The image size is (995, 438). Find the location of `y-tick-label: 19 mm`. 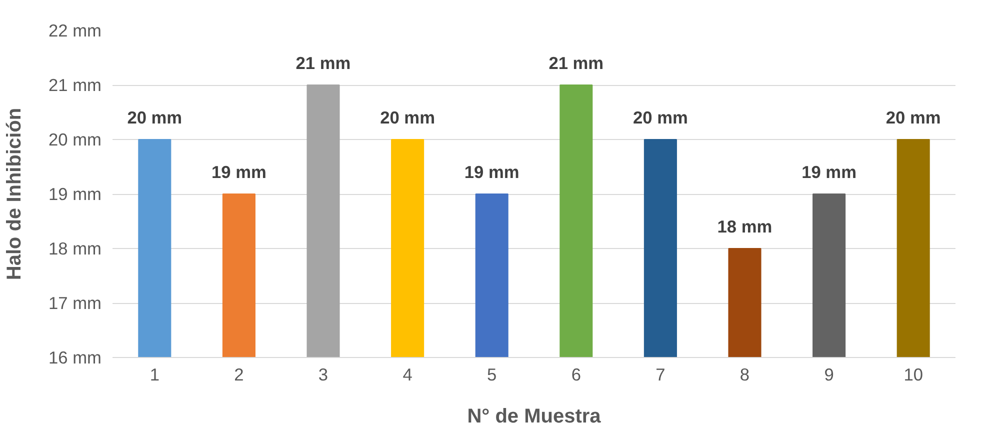

y-tick-label: 19 mm is located at coordinates (75, 194).